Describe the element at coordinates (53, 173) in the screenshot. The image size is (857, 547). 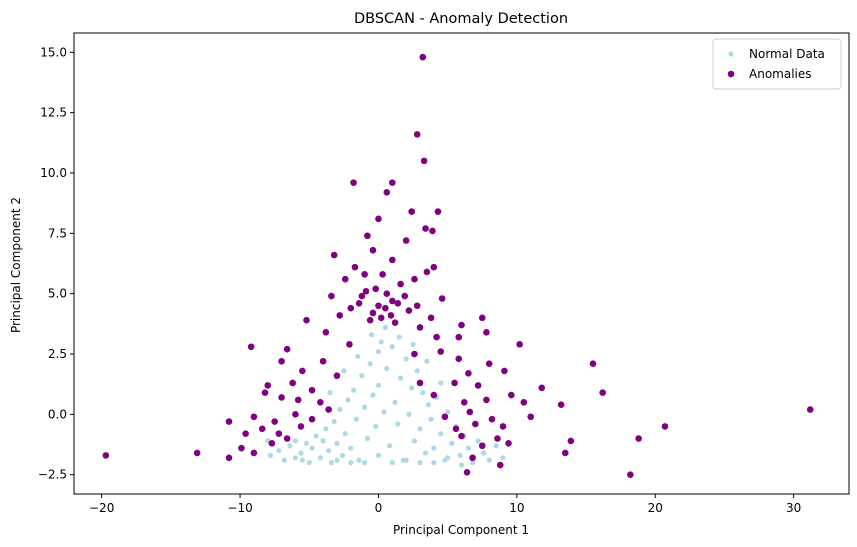
I see `y-tick-label: 10.0` at that location.